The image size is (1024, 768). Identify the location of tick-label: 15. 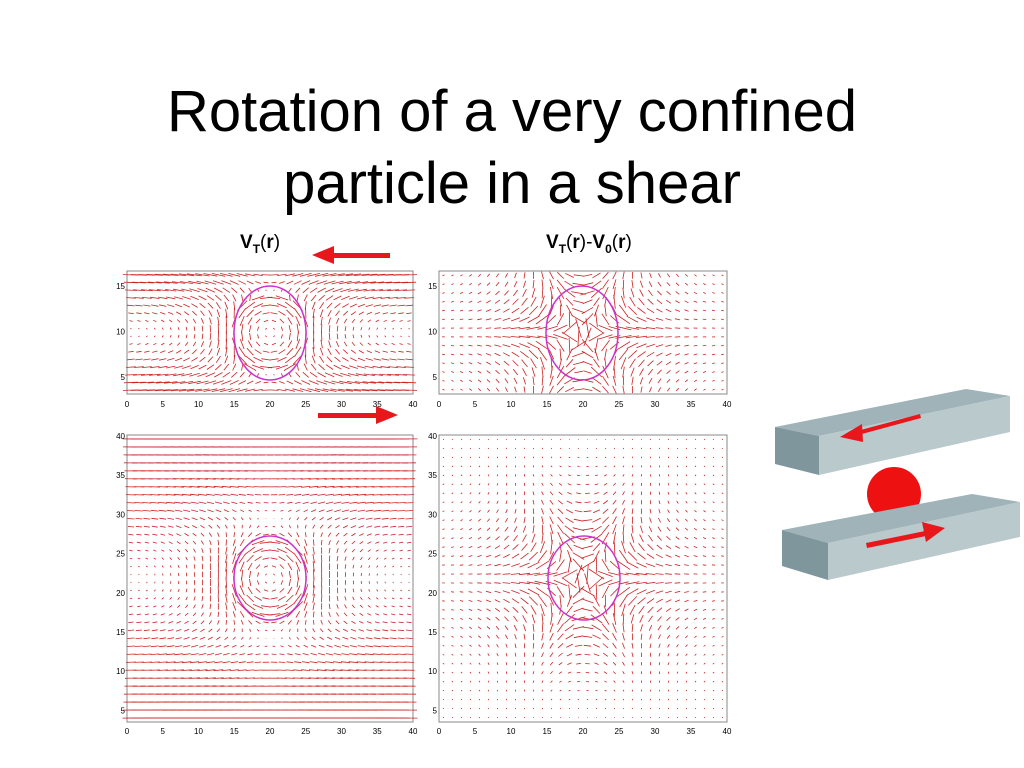
(234, 404).